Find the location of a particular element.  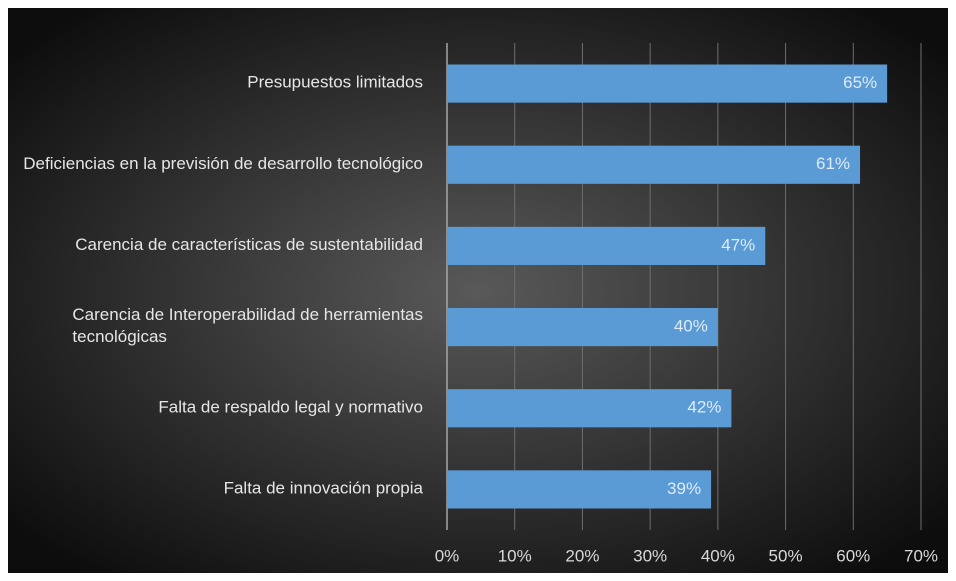

y-tick-label: Presupuestos limitados is located at coordinates (335, 82).